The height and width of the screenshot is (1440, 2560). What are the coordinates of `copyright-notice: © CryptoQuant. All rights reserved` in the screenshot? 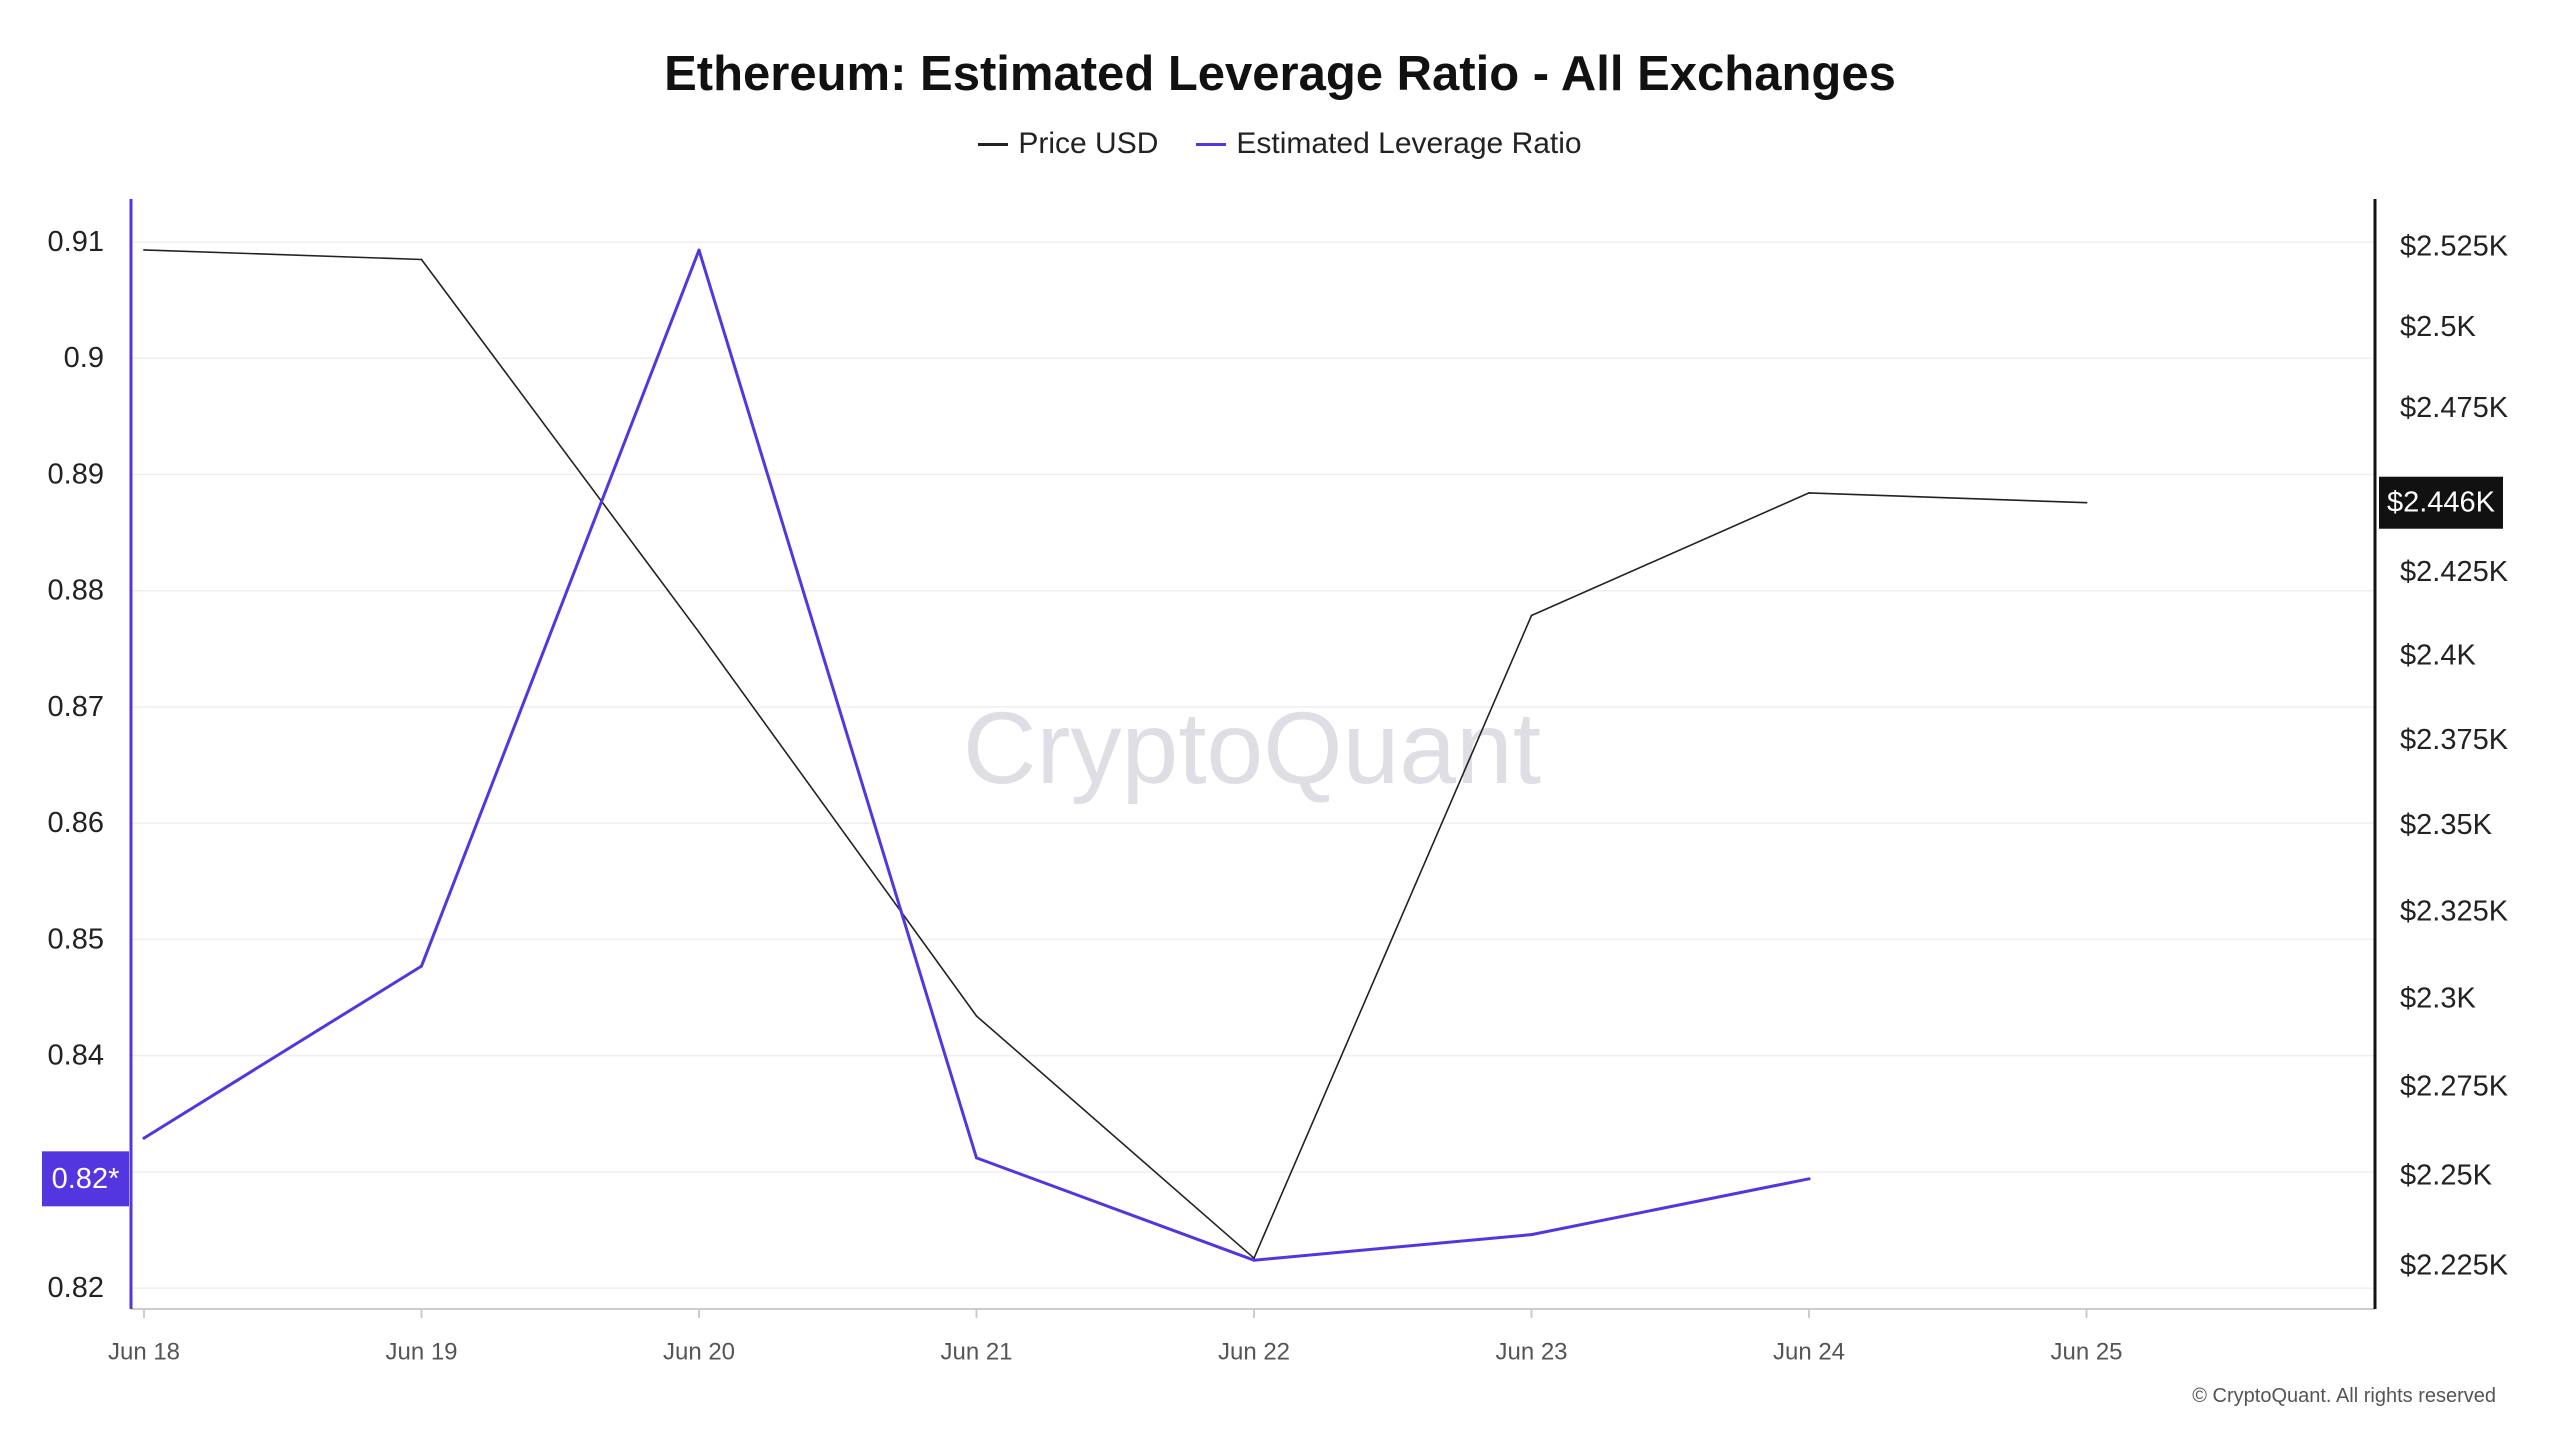 It's located at (2344, 1396).